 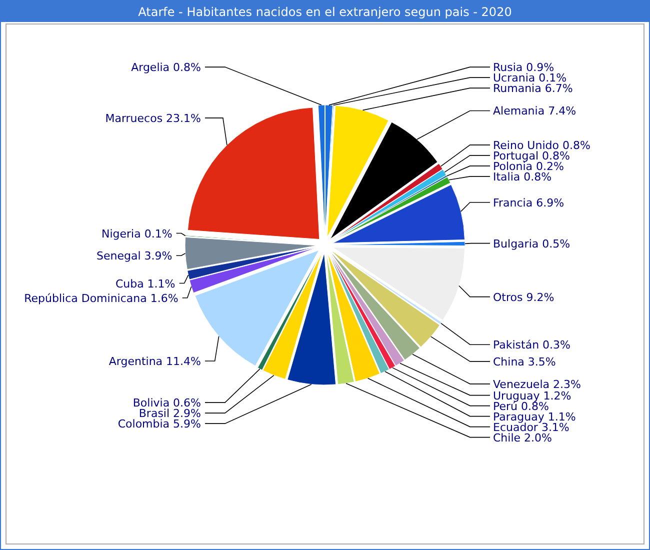 What do you see at coordinates (145, 283) in the screenshot?
I see `slice-label: Cuba 1.1%` at bounding box center [145, 283].